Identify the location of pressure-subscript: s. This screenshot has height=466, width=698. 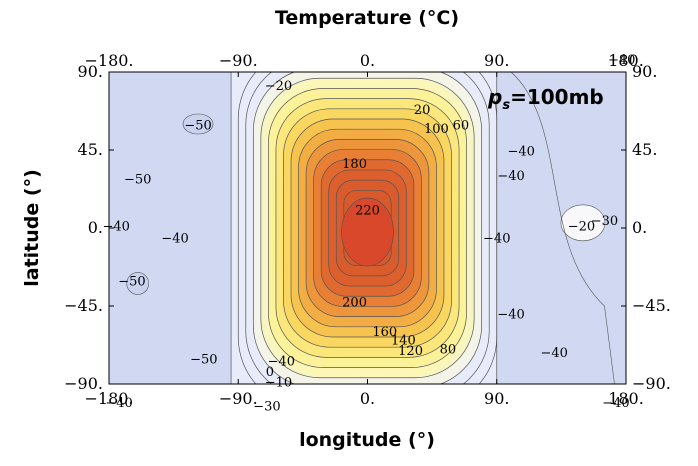
(506, 105).